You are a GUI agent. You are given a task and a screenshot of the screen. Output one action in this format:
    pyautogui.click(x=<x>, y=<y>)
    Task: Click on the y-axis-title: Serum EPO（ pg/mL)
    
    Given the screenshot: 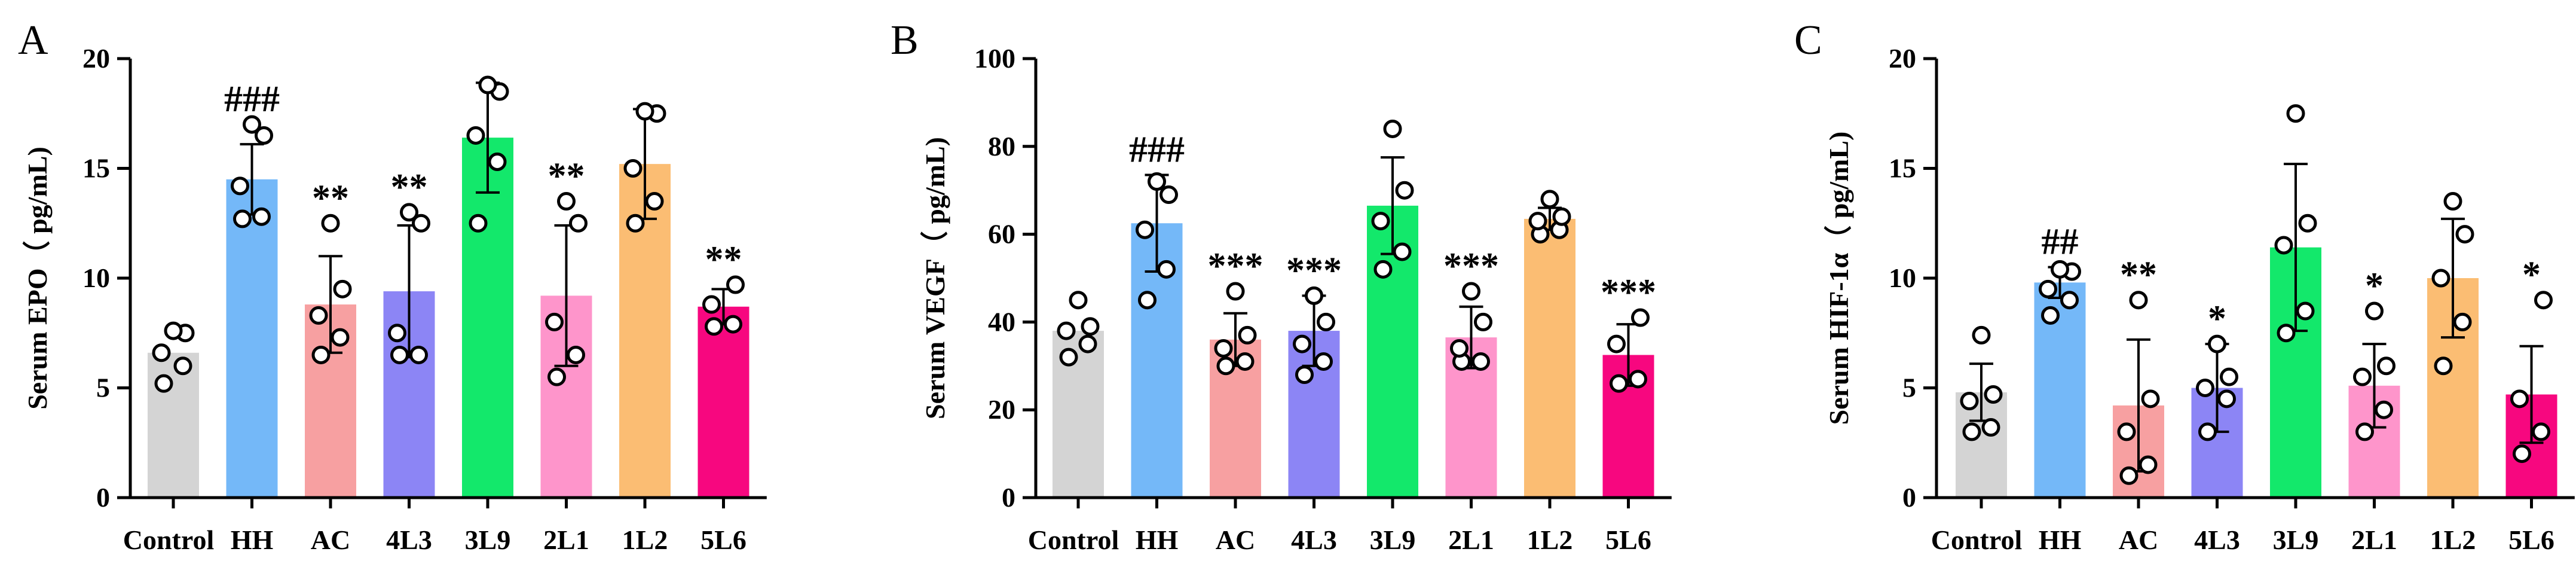 What is the action you would take?
    pyautogui.click(x=37, y=278)
    